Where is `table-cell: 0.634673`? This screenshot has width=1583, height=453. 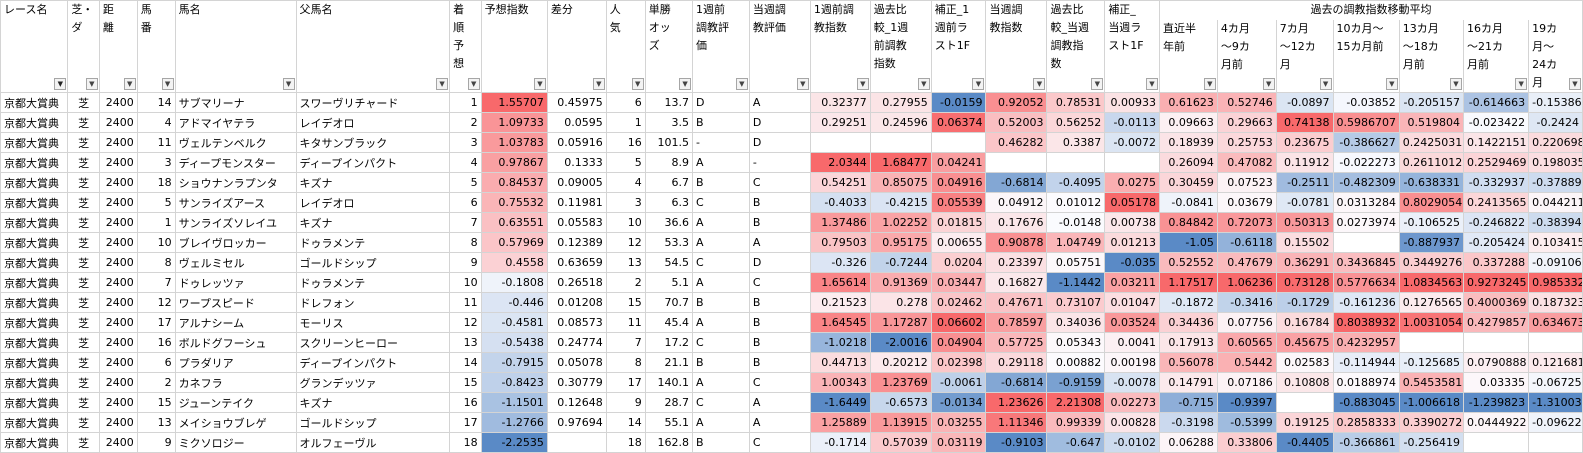 table-cell: 0.634673 is located at coordinates (1555, 322).